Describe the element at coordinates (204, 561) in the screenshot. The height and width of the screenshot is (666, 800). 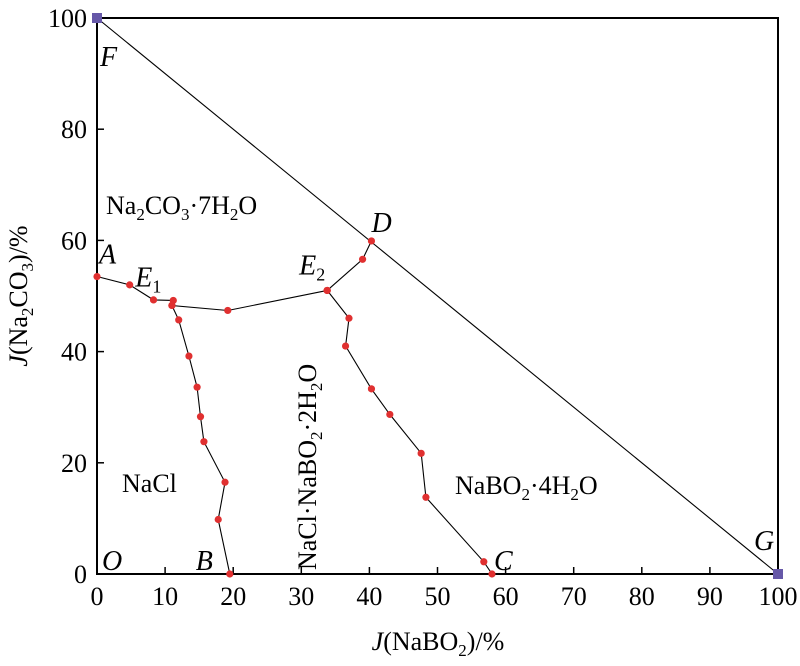
I see `point-label-b: B` at that location.